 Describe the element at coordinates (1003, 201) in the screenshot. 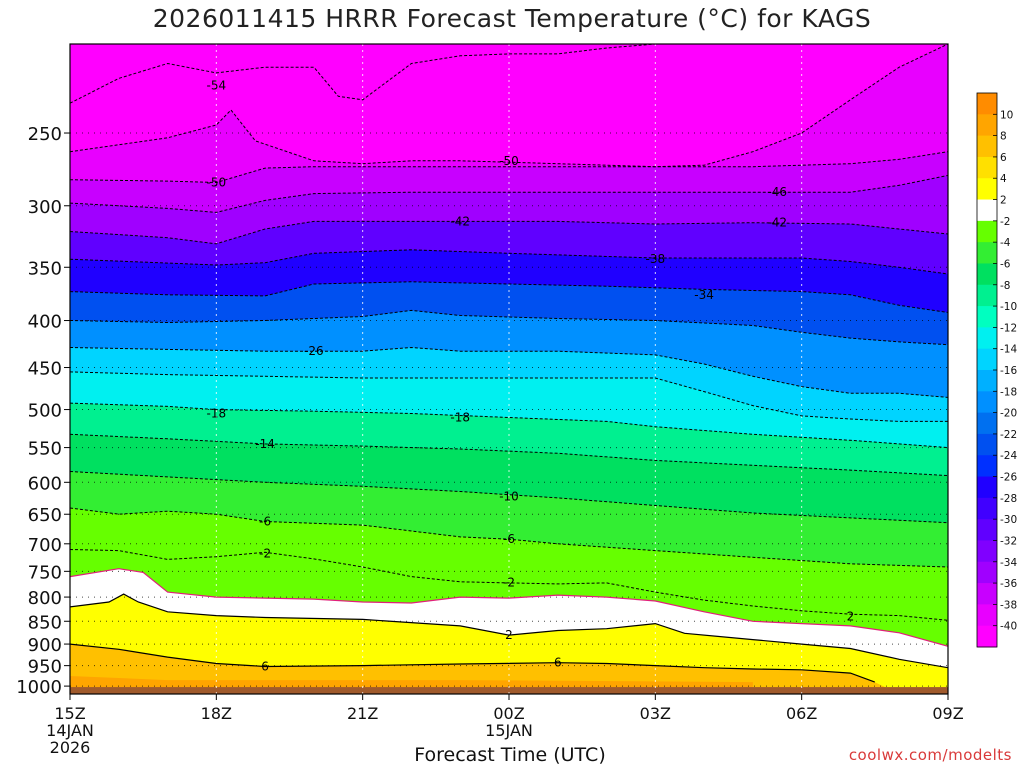

I see `colorbar-label: 2` at that location.